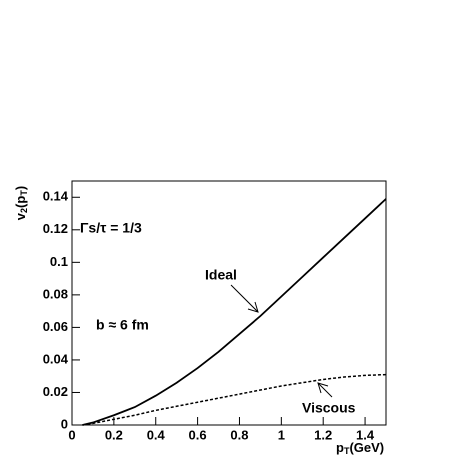 The width and height of the screenshot is (463, 463). What do you see at coordinates (234, 399) in the screenshot?
I see `line-series` at bounding box center [234, 399].